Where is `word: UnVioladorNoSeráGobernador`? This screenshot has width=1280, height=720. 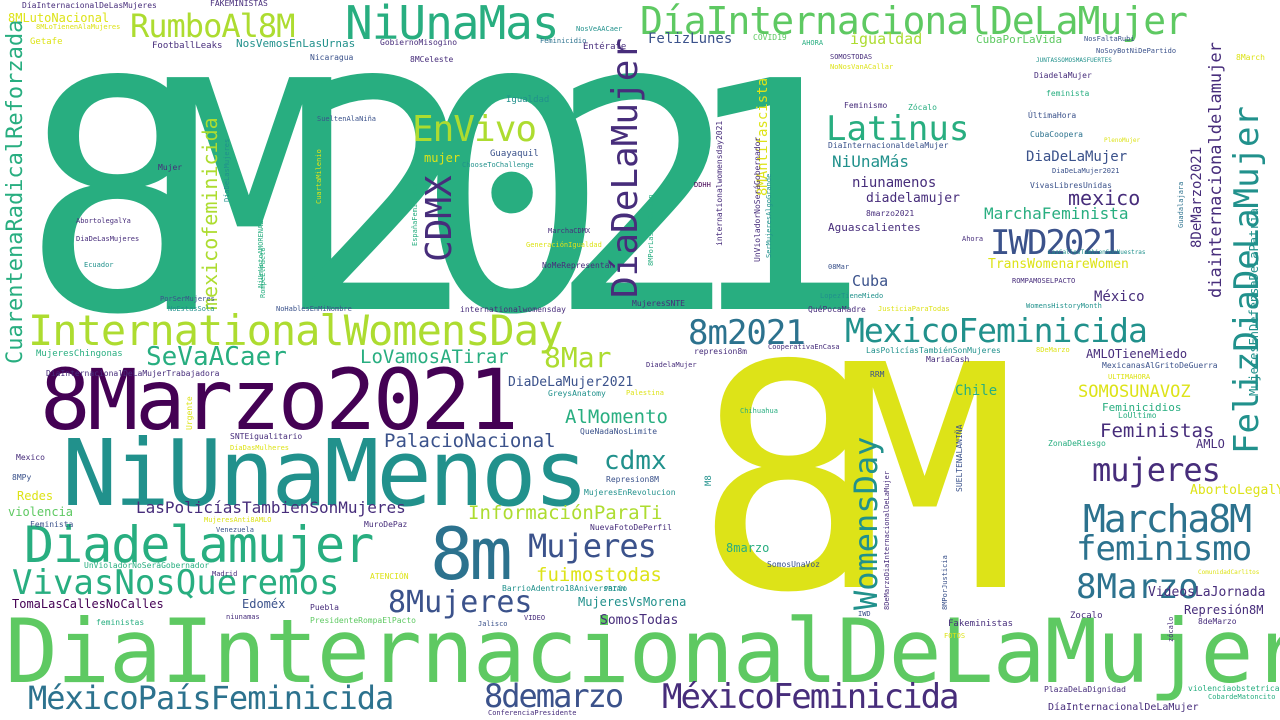
word: UnVioladorNoSeráGobernador is located at coordinates (147, 565).